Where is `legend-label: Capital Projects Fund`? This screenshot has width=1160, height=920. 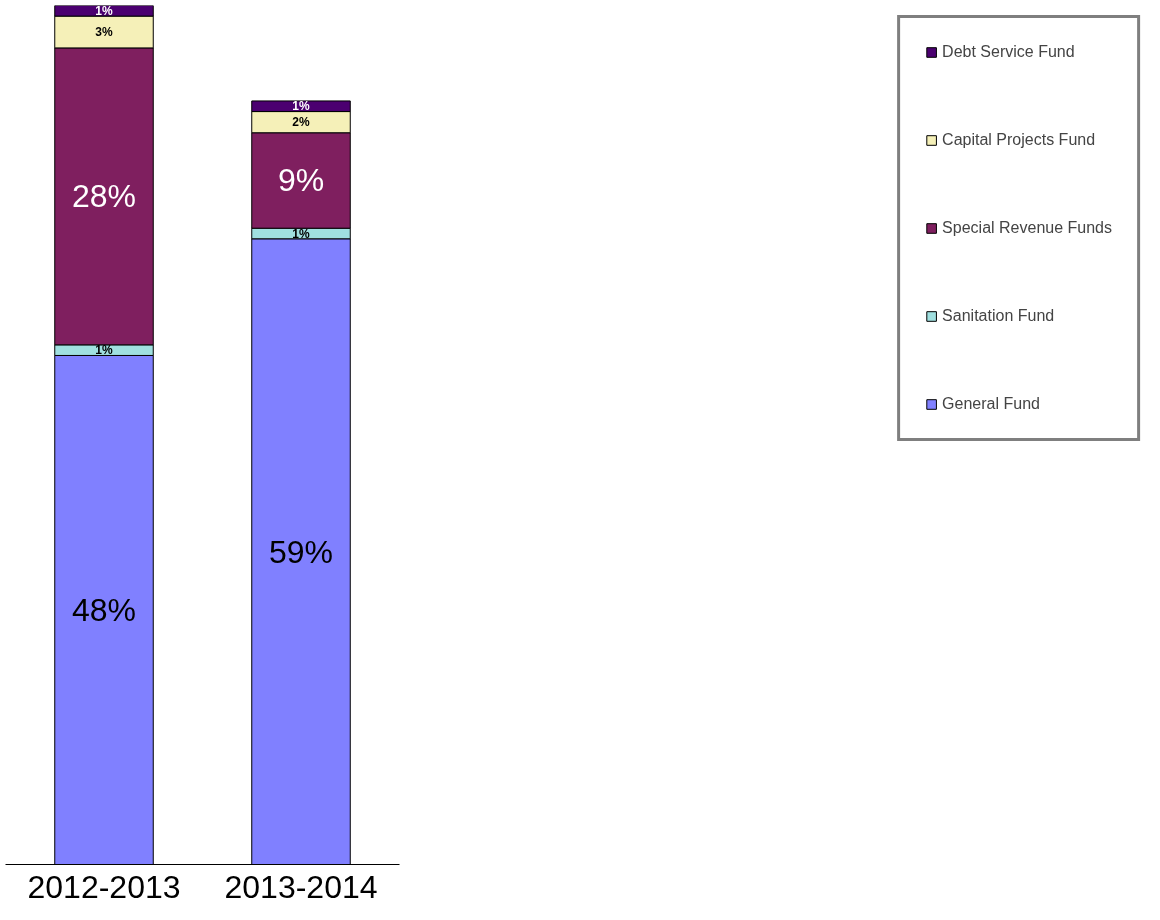
legend-label: Capital Projects Fund is located at coordinates (1019, 140).